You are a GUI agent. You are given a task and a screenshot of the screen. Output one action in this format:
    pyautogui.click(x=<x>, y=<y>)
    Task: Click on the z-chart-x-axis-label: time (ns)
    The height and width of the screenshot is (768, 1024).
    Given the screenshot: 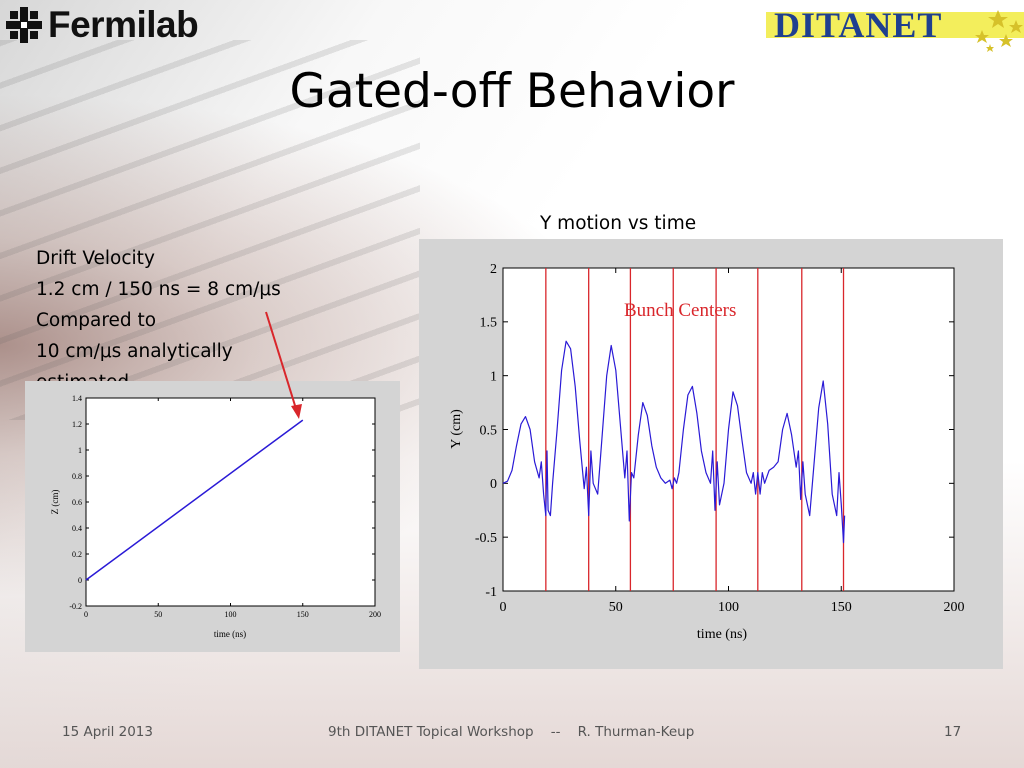 What is the action you would take?
    pyautogui.click(x=230, y=634)
    